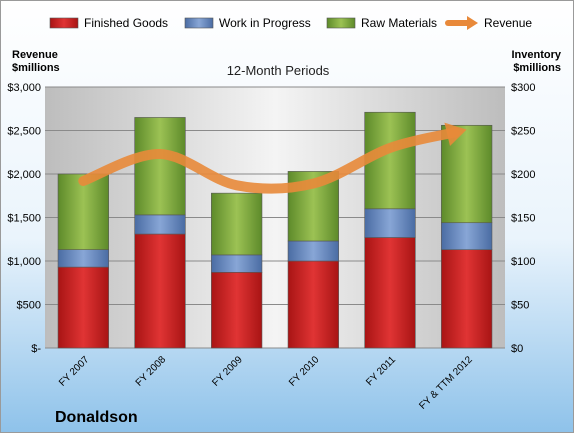 The height and width of the screenshot is (438, 574). I want to click on right-tick-label: $250, so click(523, 132).